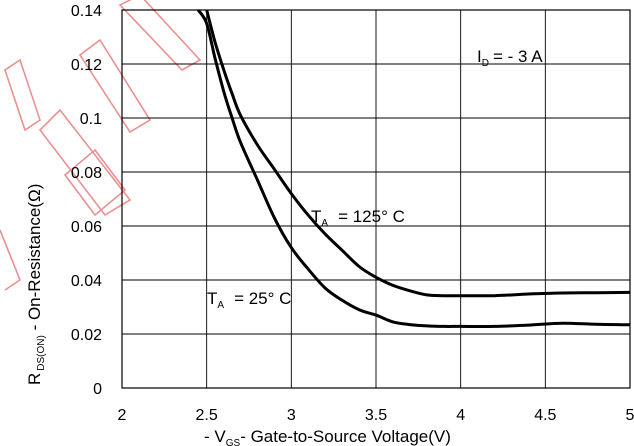 This screenshot has width=634, height=446. What do you see at coordinates (460, 415) in the screenshot?
I see `x-tick-label: 4` at bounding box center [460, 415].